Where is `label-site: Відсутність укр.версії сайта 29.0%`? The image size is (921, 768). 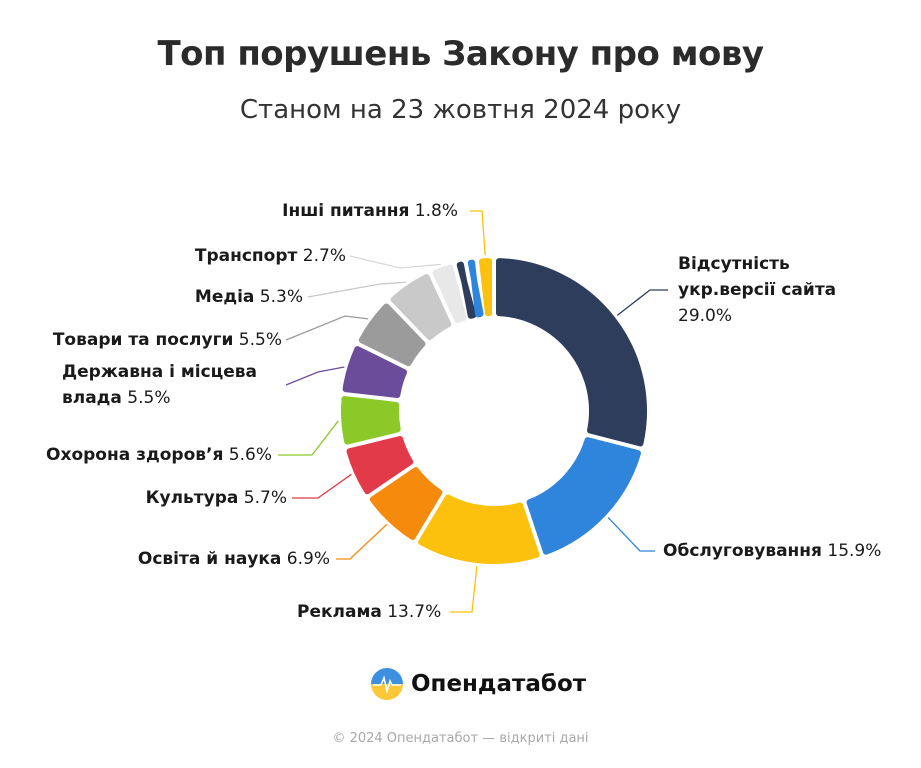 label-site: Відсутність укр.версії сайта 29.0% is located at coordinates (757, 290).